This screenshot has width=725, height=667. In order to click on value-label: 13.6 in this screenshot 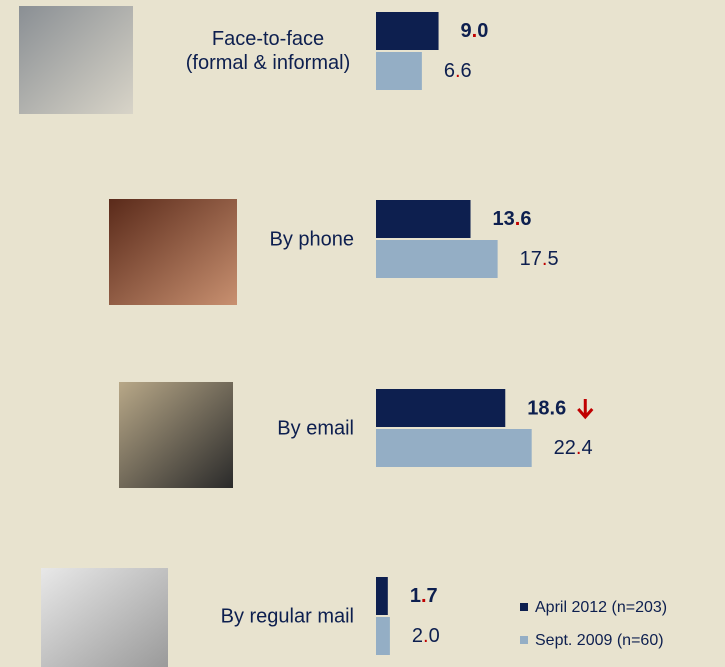, I will do `click(512, 219)`.